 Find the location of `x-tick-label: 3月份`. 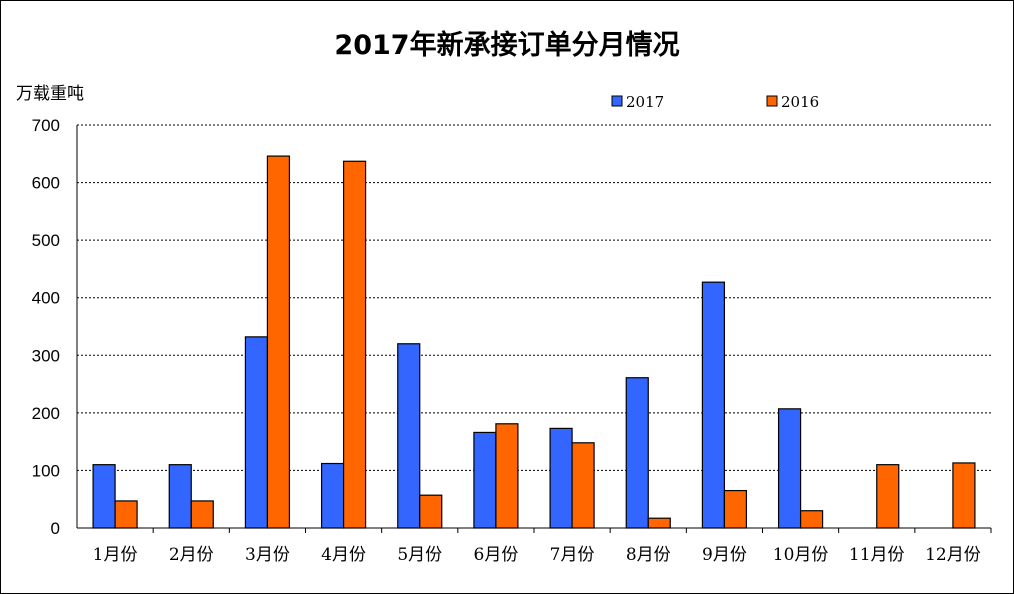

x-tick-label: 3月份 is located at coordinates (267, 555).